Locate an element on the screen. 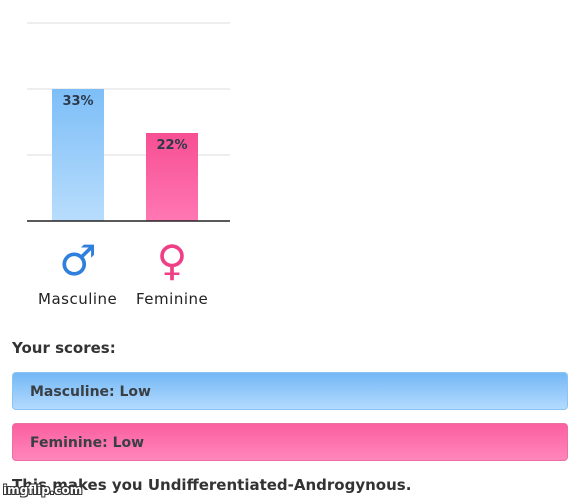 This screenshot has height=500, width=588. feminine-score-bar: Feminine: Low is located at coordinates (290, 442).